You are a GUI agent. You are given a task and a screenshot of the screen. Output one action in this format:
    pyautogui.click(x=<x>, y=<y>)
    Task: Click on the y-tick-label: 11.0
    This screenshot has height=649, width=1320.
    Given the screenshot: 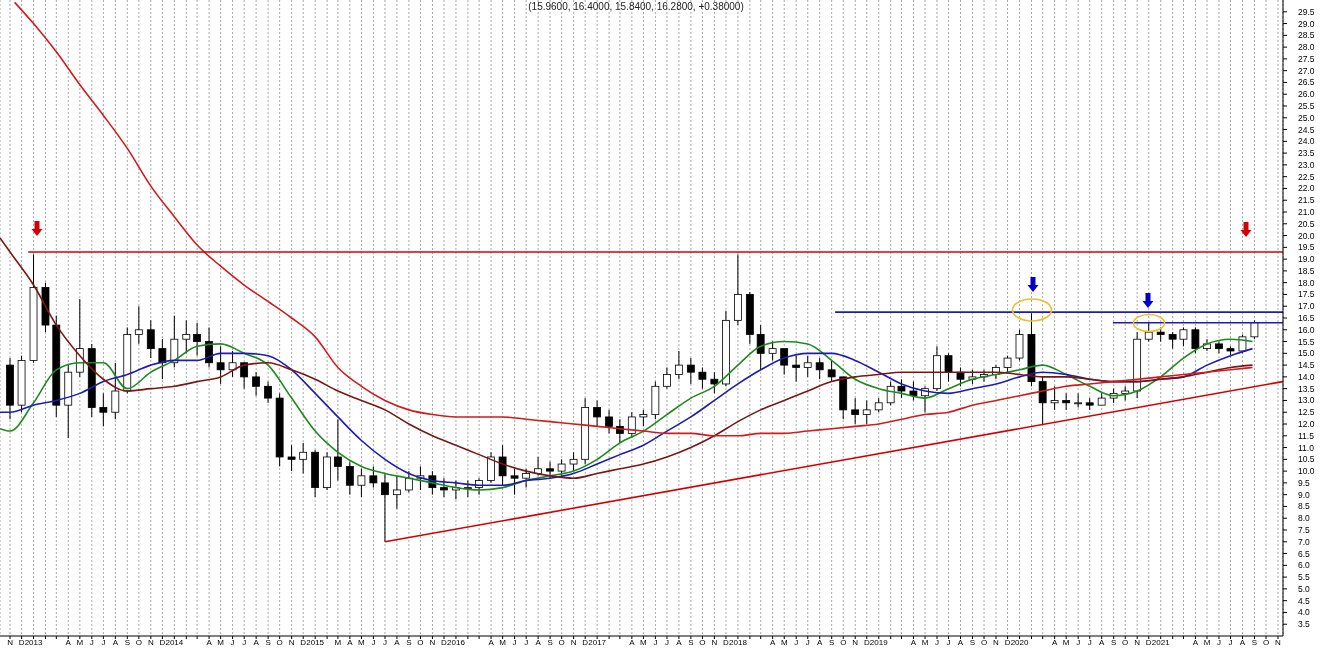 What is the action you would take?
    pyautogui.click(x=1306, y=447)
    